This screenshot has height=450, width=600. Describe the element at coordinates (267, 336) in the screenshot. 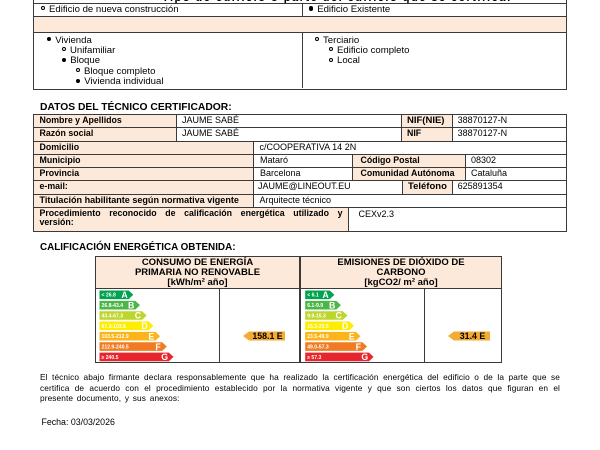

I see `svg-text: 158.1 E` at that location.